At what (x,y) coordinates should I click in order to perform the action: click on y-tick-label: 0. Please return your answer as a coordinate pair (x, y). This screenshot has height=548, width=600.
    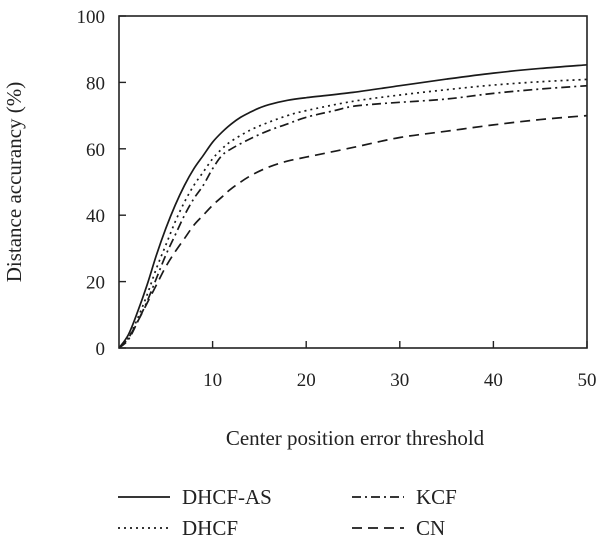
    Looking at the image, I should click on (101, 349).